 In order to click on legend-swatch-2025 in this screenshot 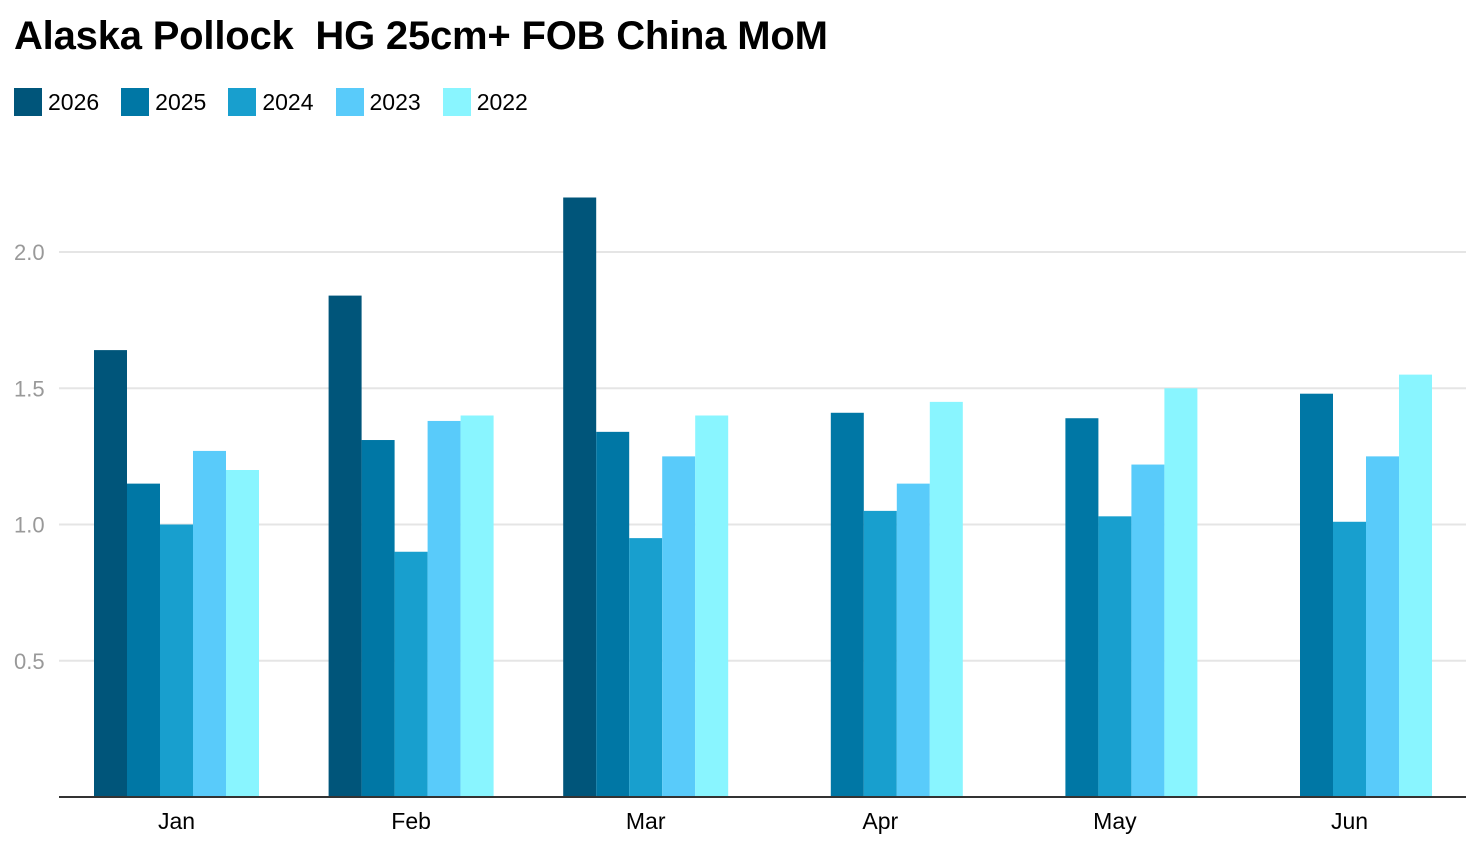, I will do `click(135, 102)`.